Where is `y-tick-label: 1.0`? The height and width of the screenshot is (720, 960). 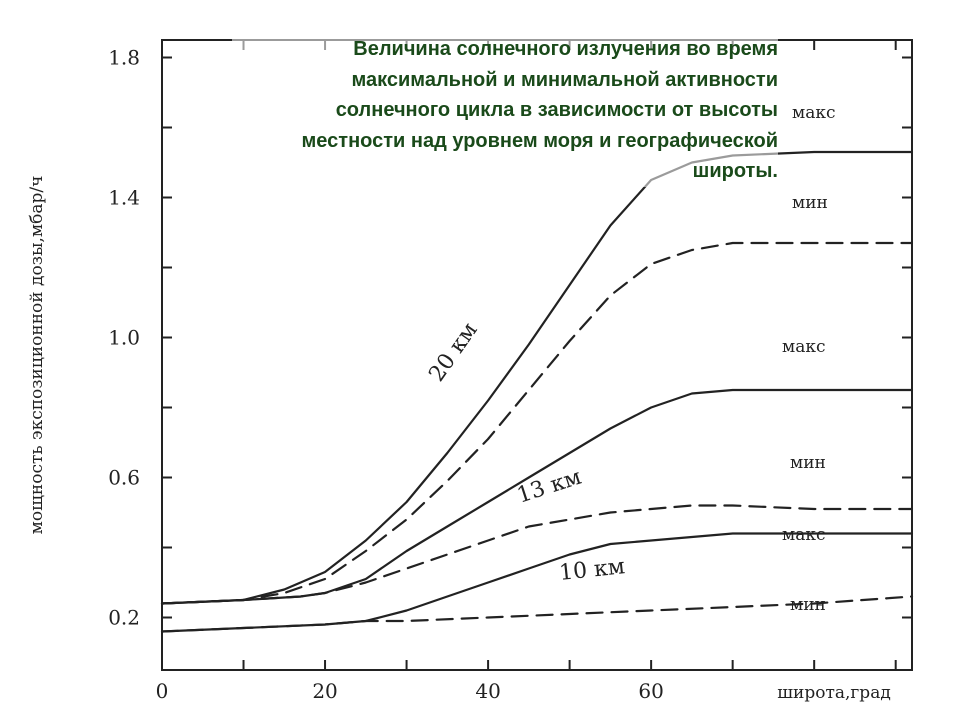 y-tick-label: 1.0 is located at coordinates (124, 338).